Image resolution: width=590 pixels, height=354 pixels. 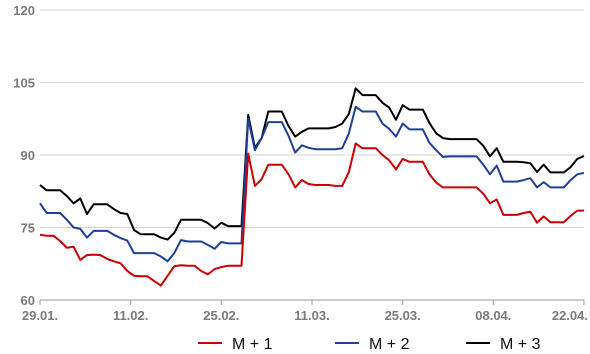 What do you see at coordinates (403, 315) in the screenshot?
I see `x-tick-label: 25.03.` at bounding box center [403, 315].